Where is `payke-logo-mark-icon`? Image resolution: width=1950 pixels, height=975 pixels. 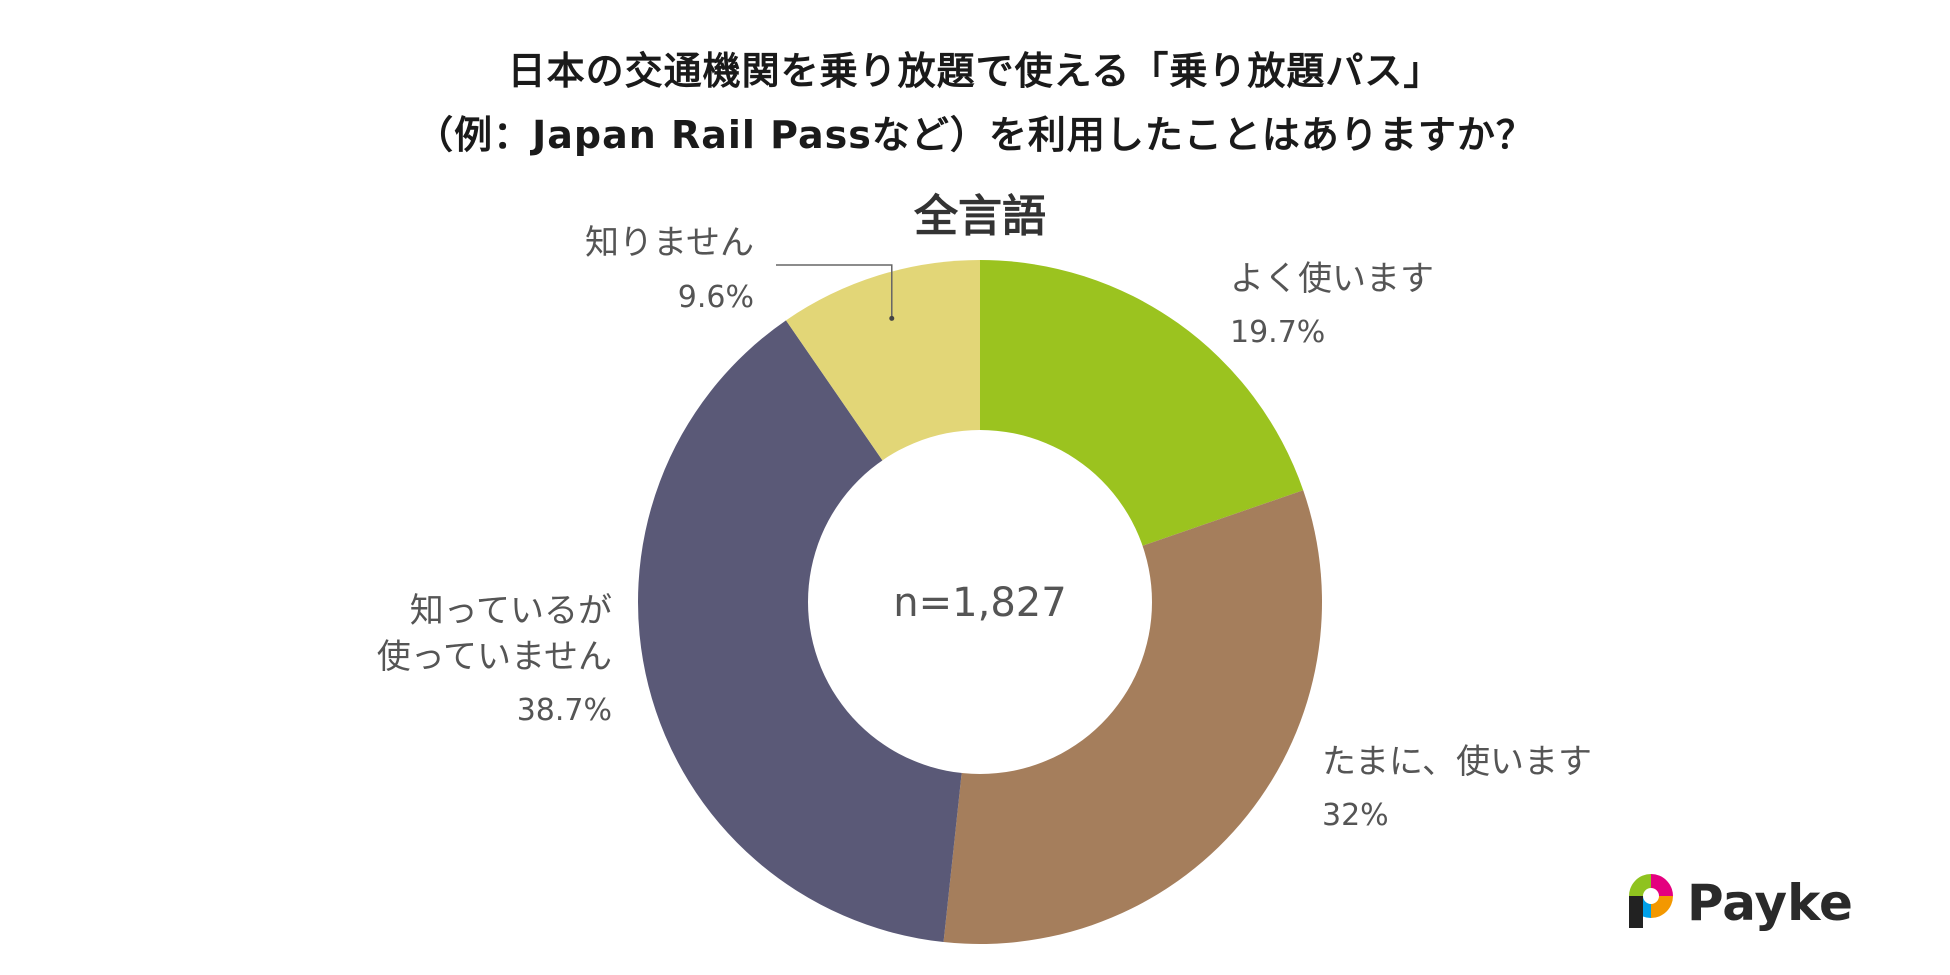 payke-logo-mark-icon is located at coordinates (1651, 901).